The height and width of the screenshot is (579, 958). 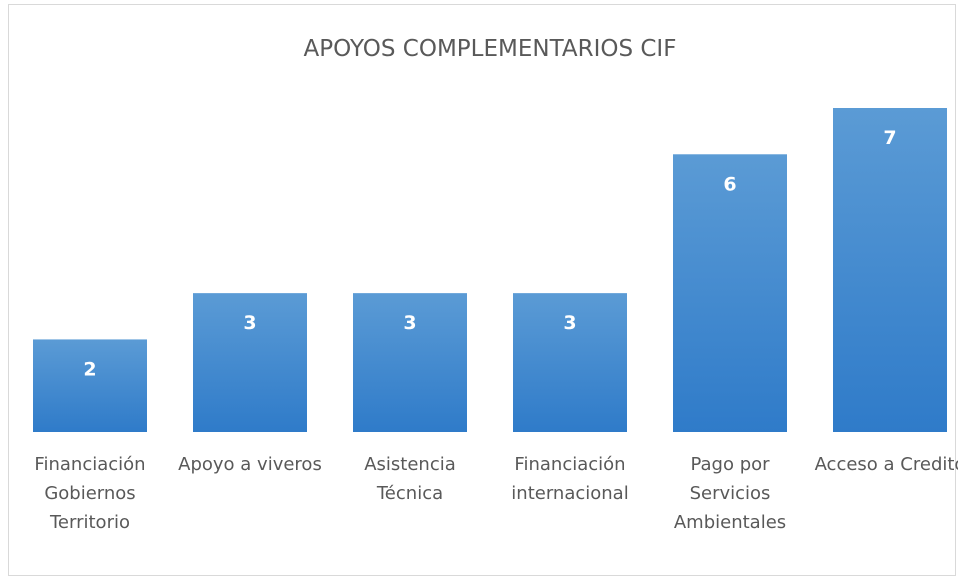 What do you see at coordinates (570, 479) in the screenshot?
I see `x-tick-label: Financiación internacional` at bounding box center [570, 479].